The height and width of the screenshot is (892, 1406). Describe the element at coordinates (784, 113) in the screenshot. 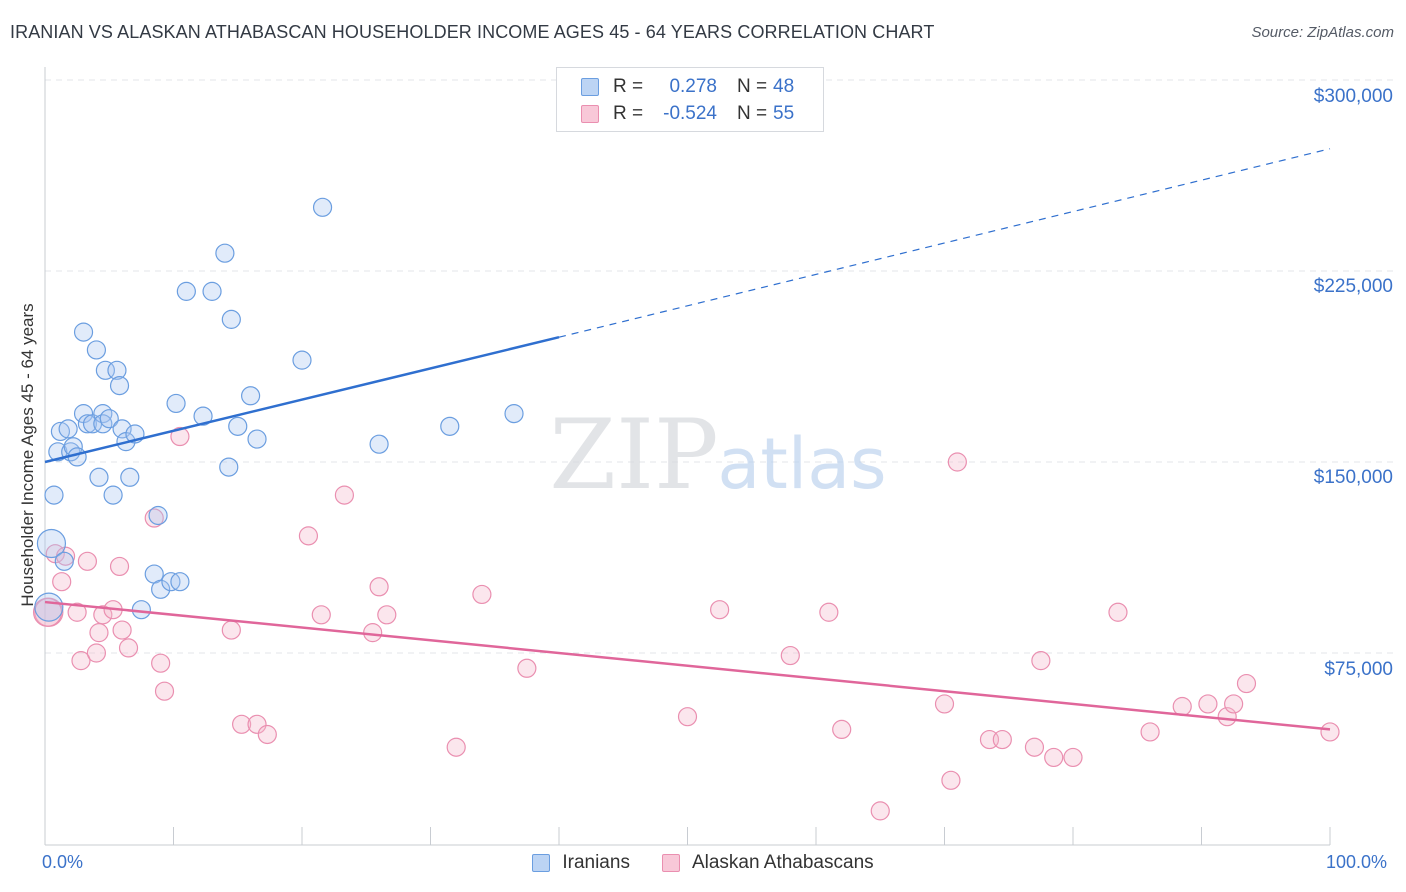

I see `n-value: 55` at that location.